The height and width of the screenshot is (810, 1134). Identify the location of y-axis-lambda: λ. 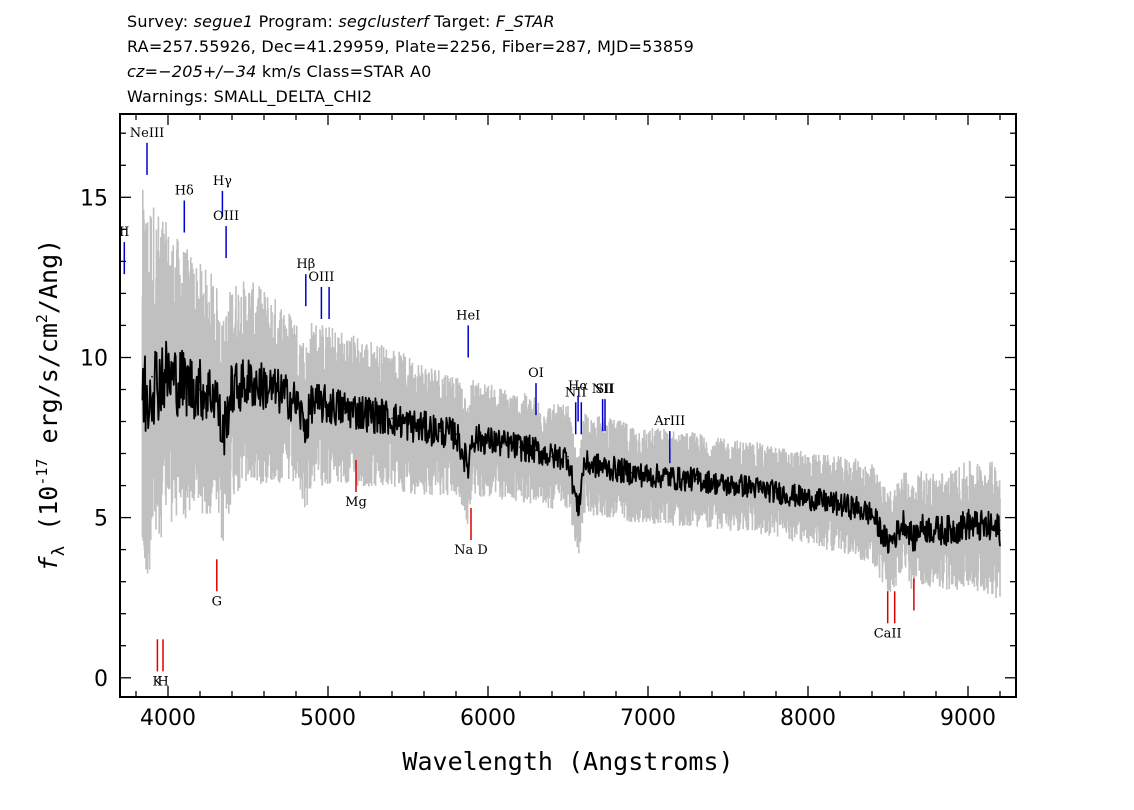
(59, 551).